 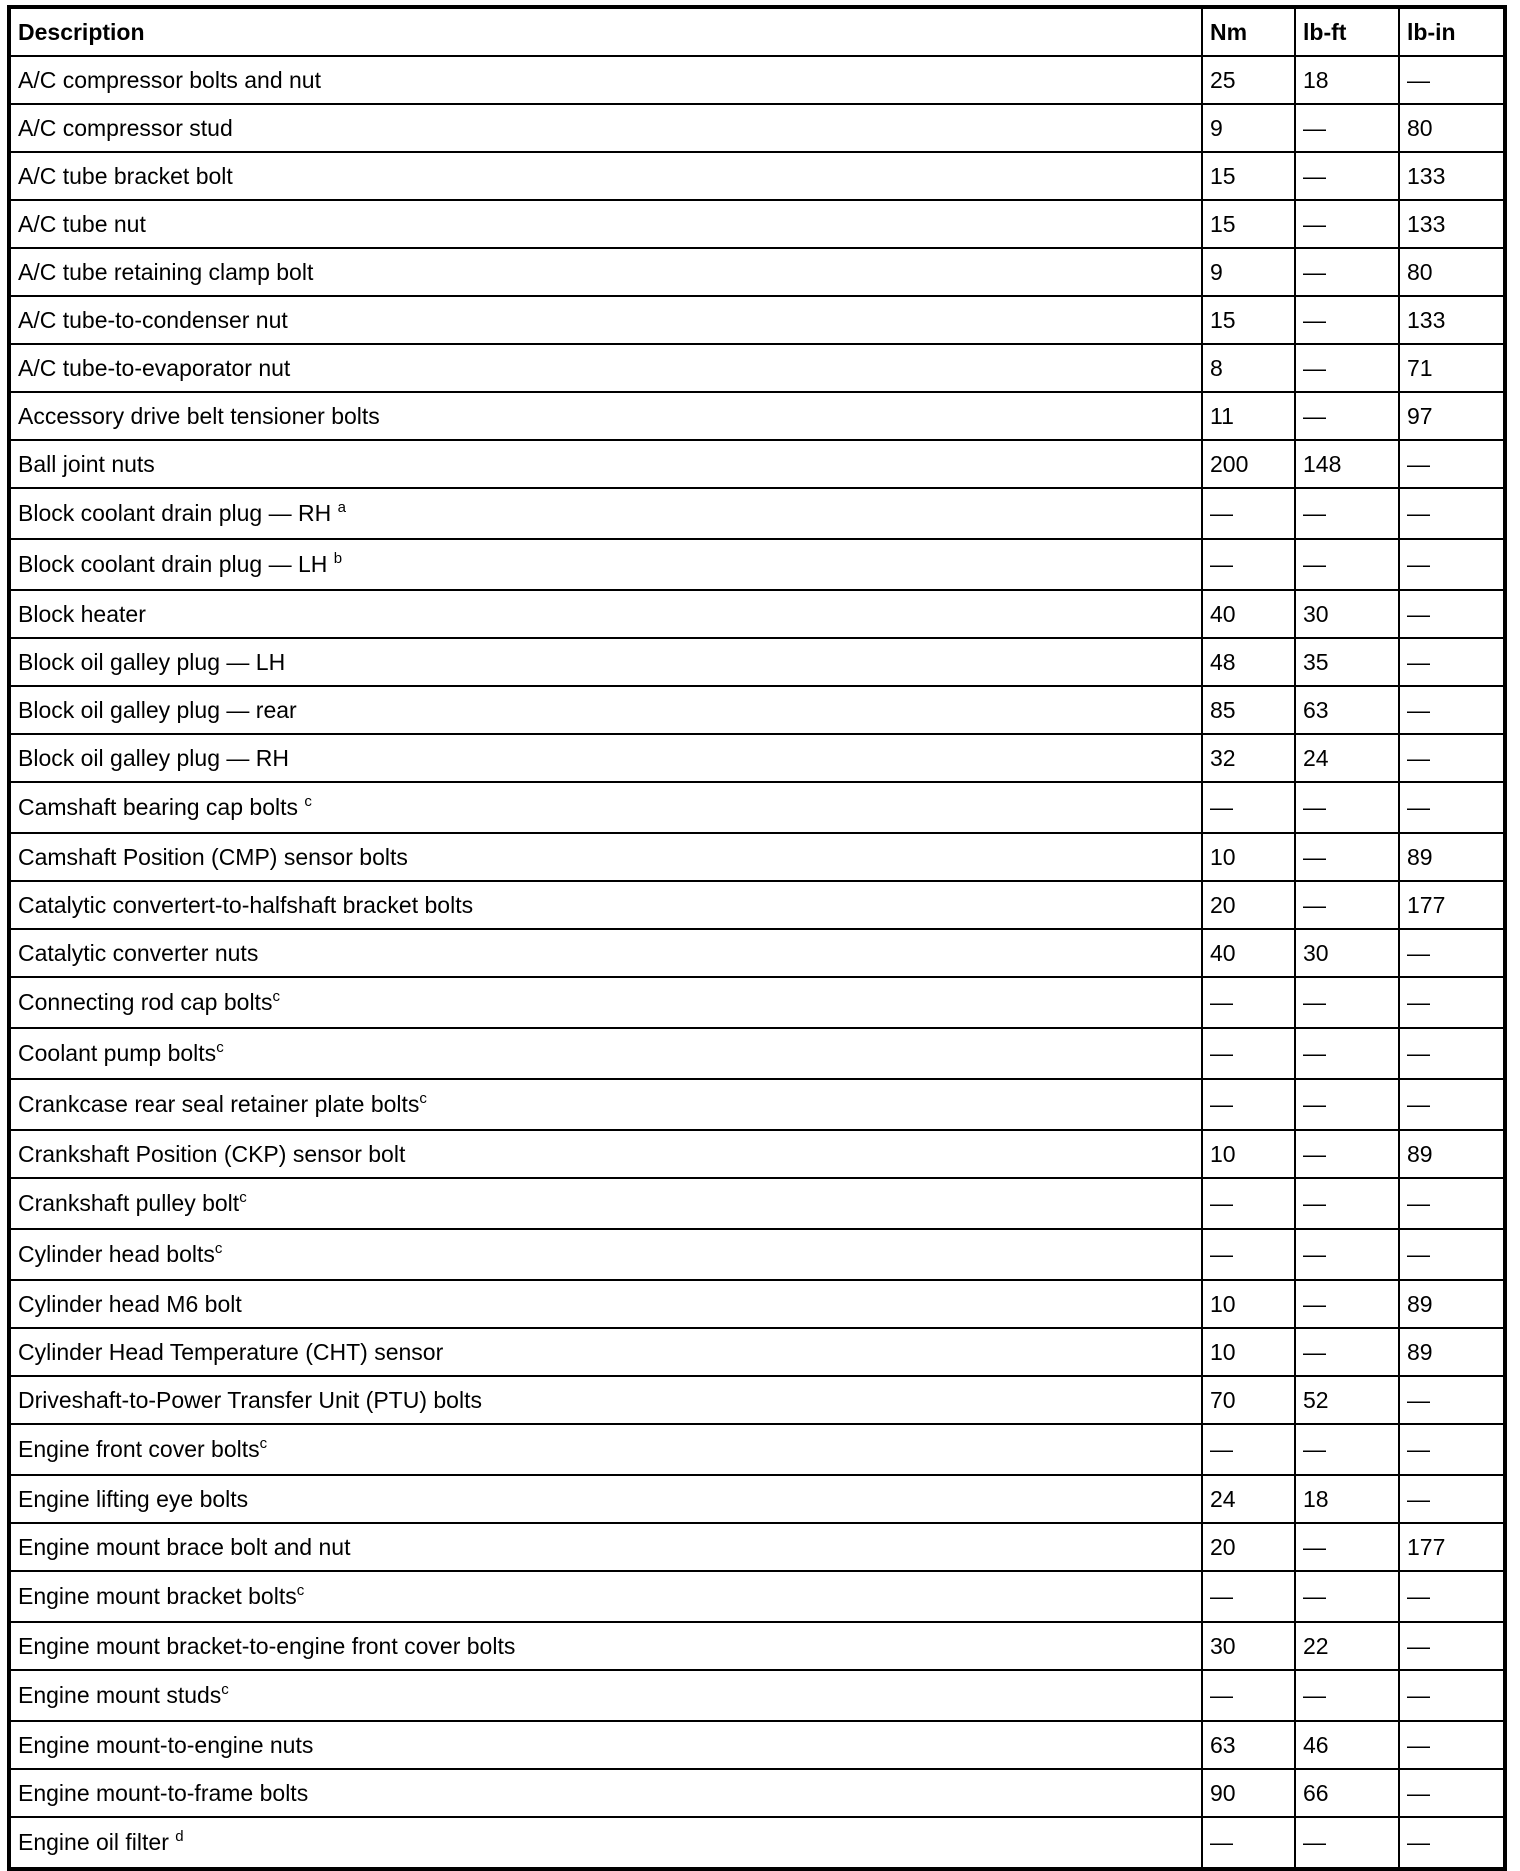 I want to click on description-text: Engine mount studs, so click(x=120, y=1695).